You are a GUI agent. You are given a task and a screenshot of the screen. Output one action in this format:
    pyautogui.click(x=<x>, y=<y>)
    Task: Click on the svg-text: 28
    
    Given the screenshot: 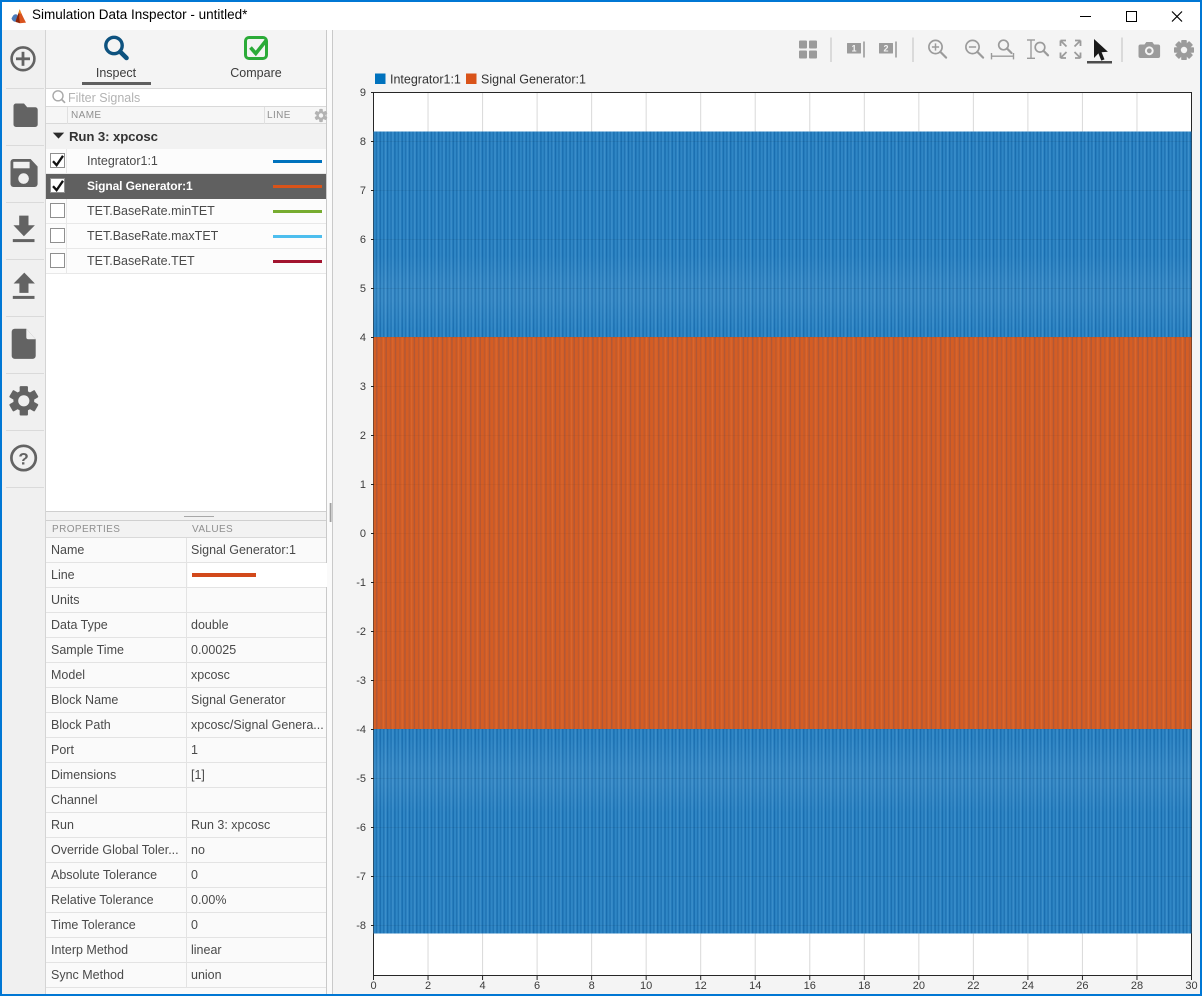 What is the action you would take?
    pyautogui.click(x=1137, y=986)
    